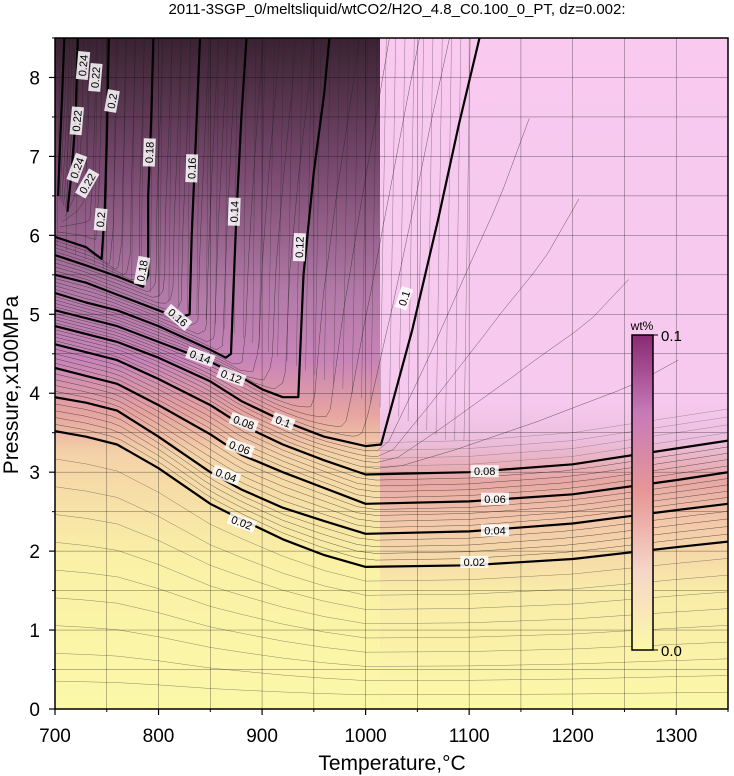 The height and width of the screenshot is (776, 734). I want to click on y-axis-label: Pressure,x100MPa, so click(11, 384).